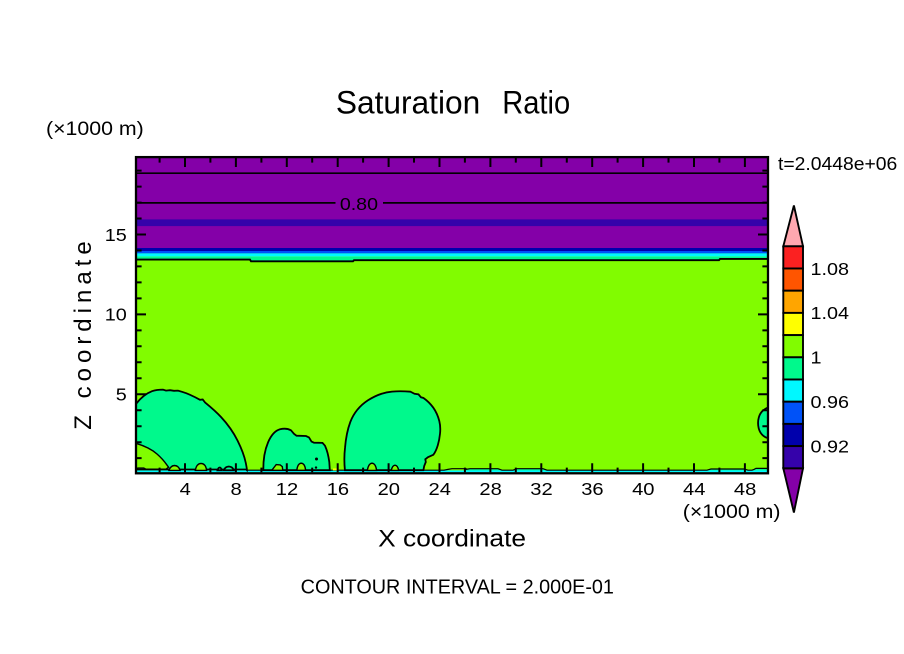 The width and height of the screenshot is (904, 654). I want to click on svg-text: X coordinate, so click(452, 539).